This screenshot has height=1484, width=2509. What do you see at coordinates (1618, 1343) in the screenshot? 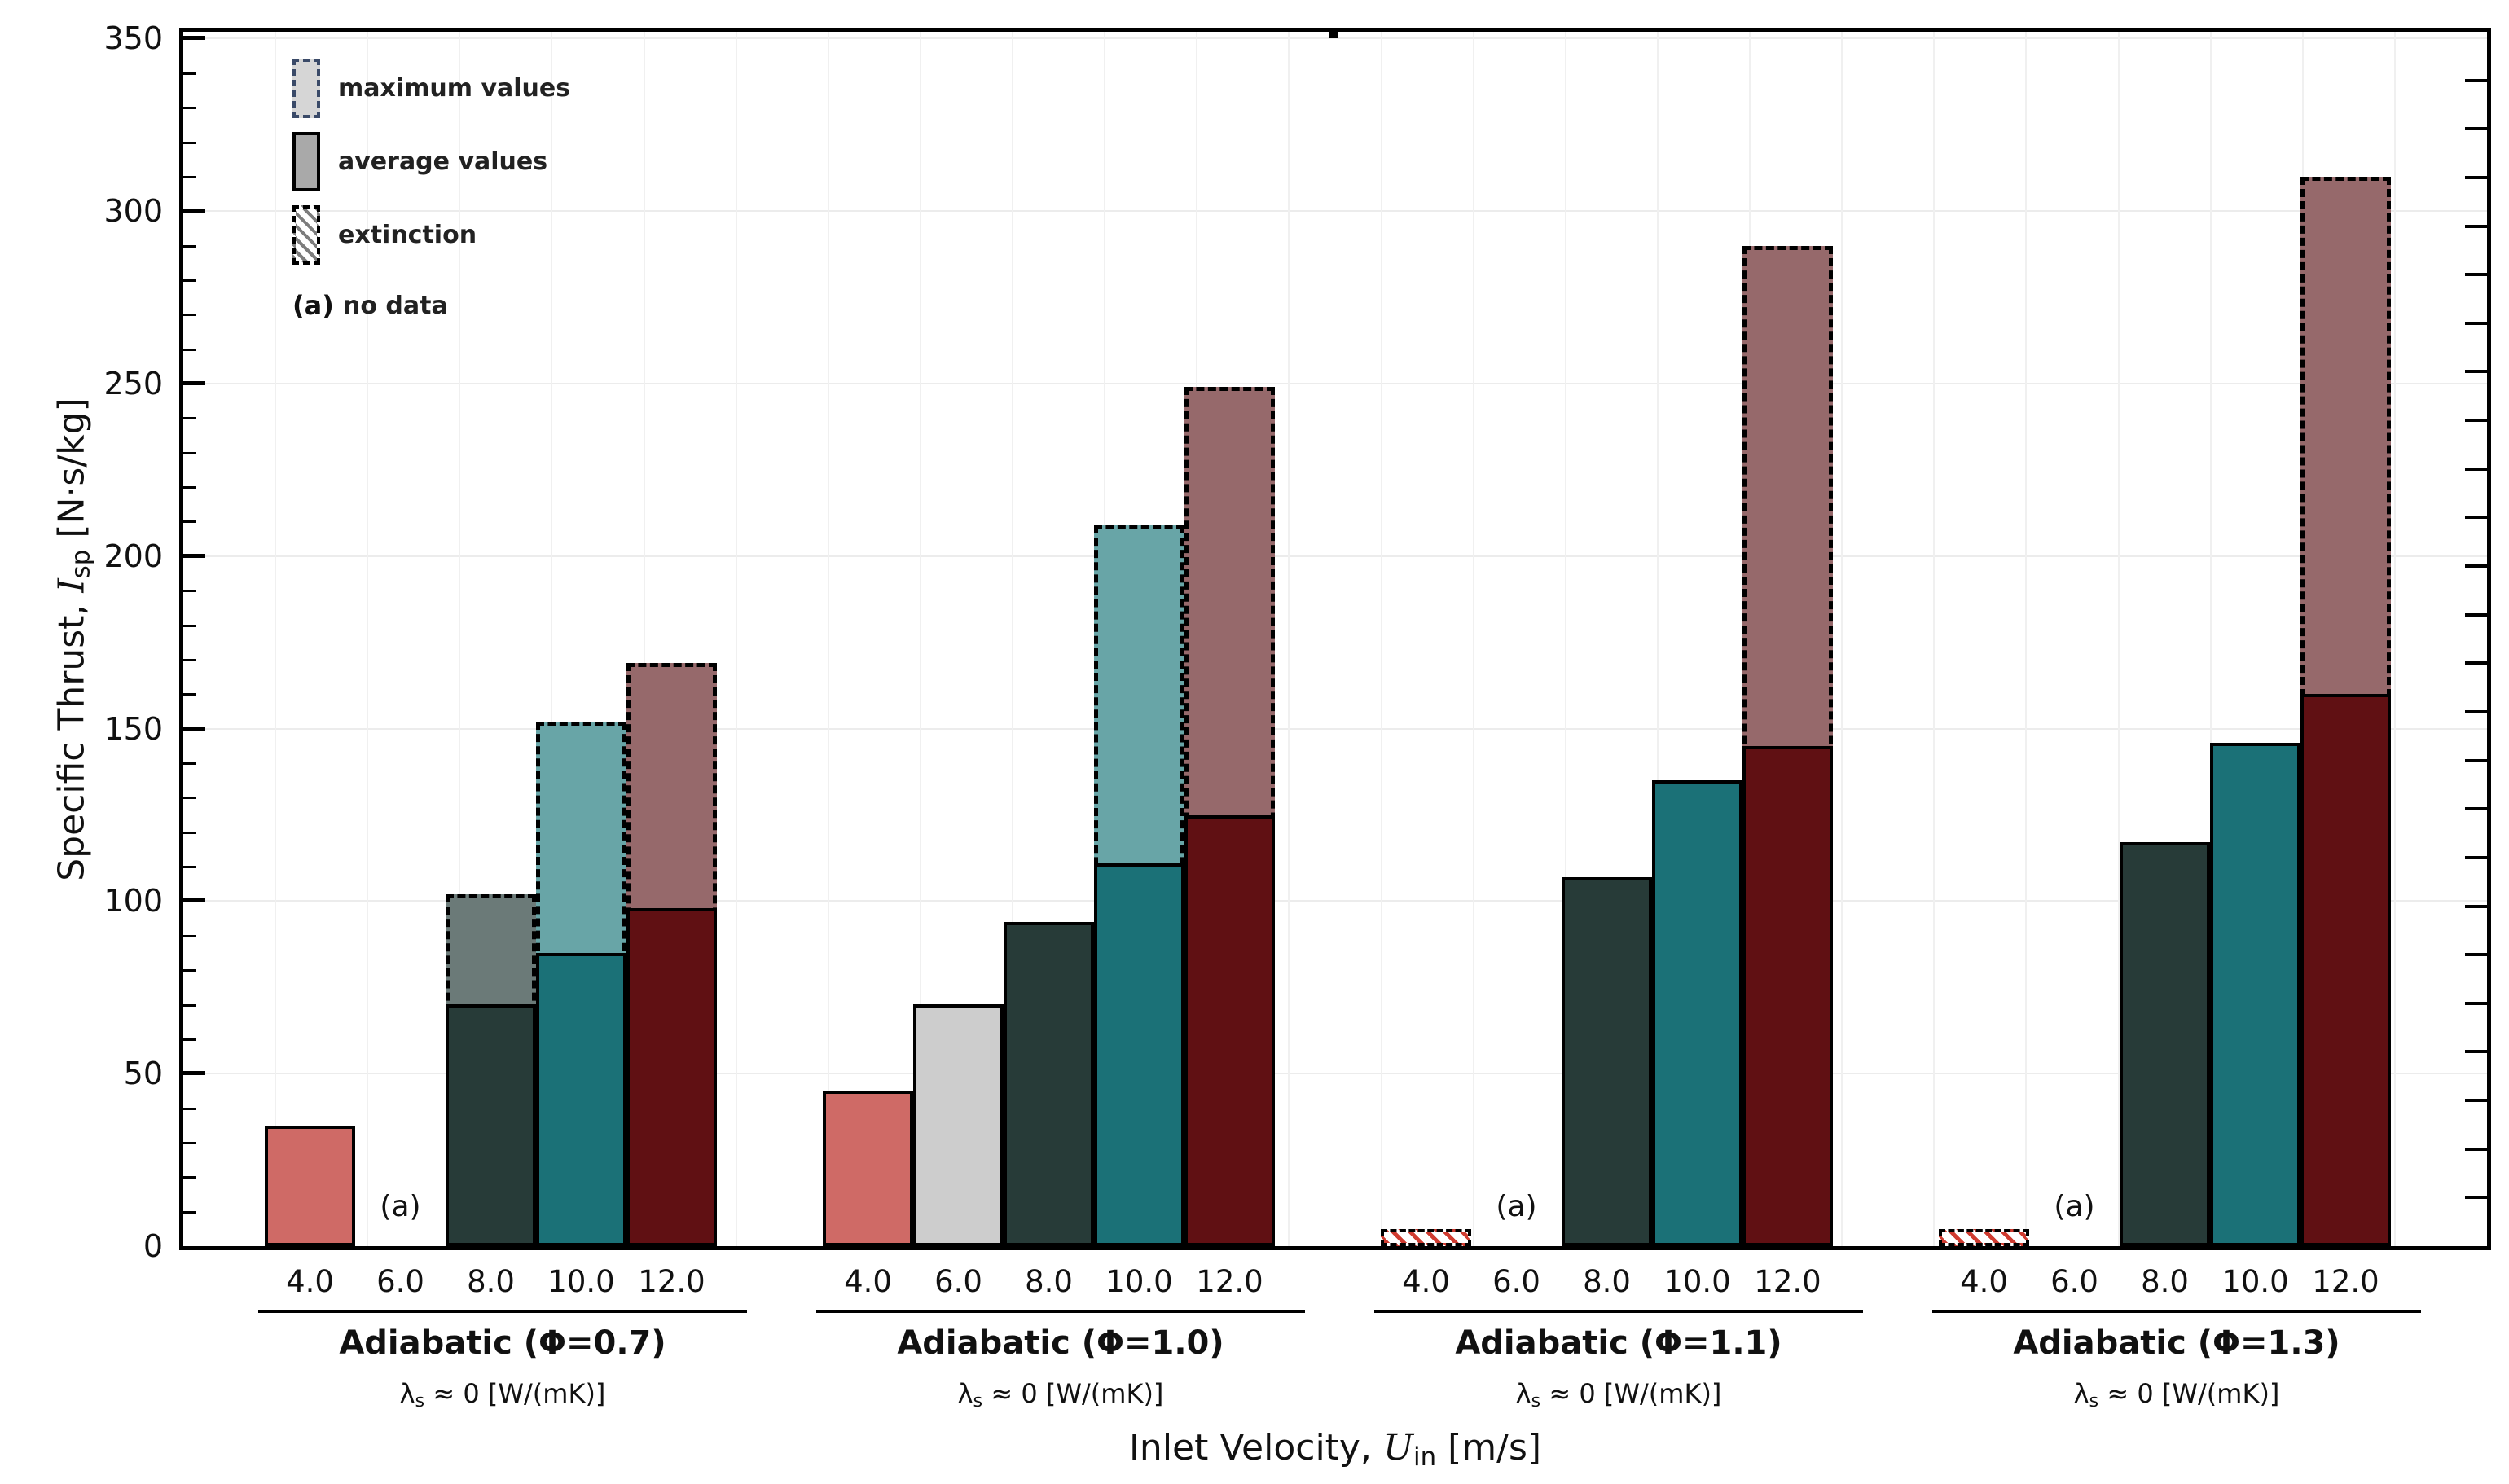
I see `group-label: Adiabatic (Φ=1.1)` at bounding box center [1618, 1343].